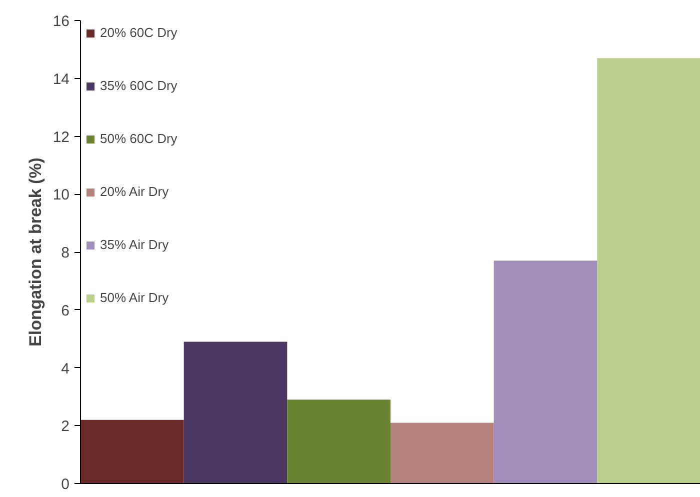 The width and height of the screenshot is (700, 497). What do you see at coordinates (134, 297) in the screenshot?
I see `legend-label: 50% Air Dry` at bounding box center [134, 297].